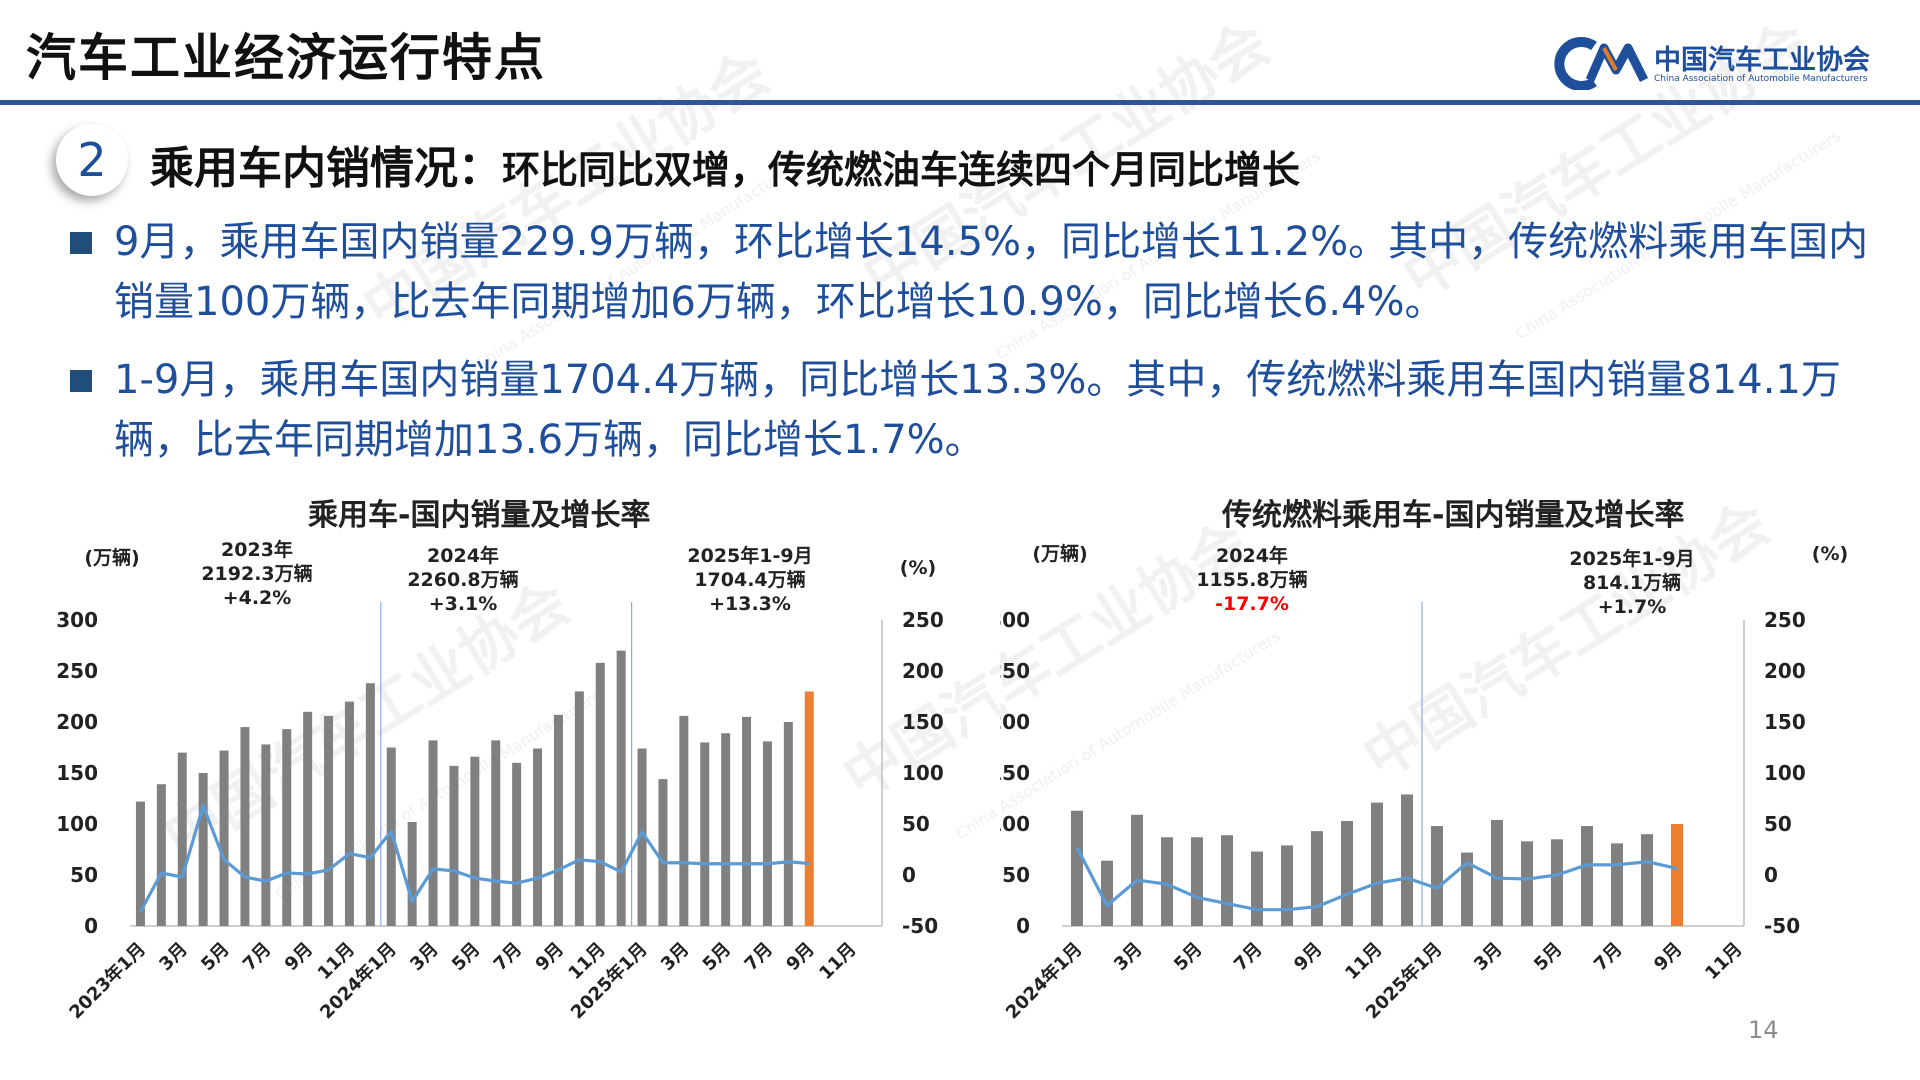 This screenshot has width=1920, height=1080. I want to click on chart-title: 乘用车-国内销量及增长率, so click(479, 515).